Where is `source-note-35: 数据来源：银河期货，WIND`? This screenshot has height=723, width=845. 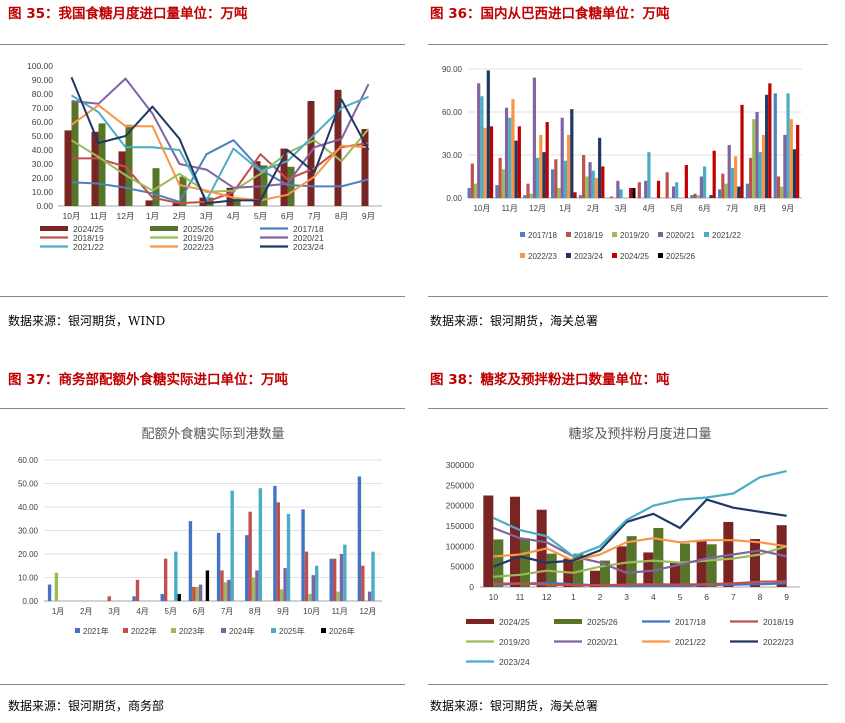 source-note-35: 数据来源：银河期货，WIND is located at coordinates (87, 321).